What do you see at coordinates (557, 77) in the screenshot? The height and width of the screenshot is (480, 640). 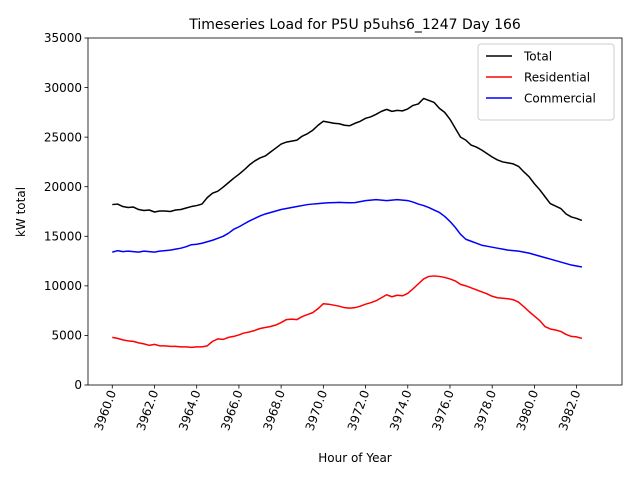 I see `legend-label-residential: Residential` at bounding box center [557, 77].